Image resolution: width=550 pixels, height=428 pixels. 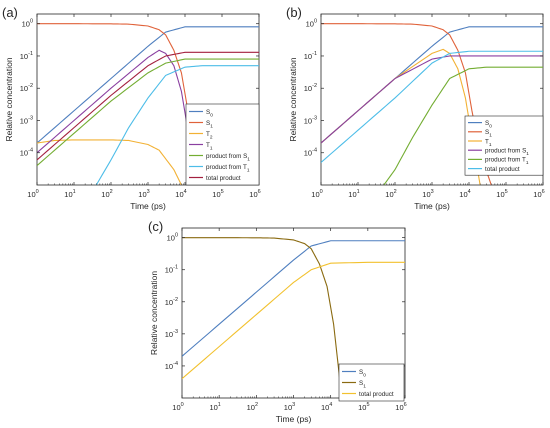 What do you see at coordinates (155, 226) in the screenshot?
I see `panel-label: (c)` at bounding box center [155, 226].